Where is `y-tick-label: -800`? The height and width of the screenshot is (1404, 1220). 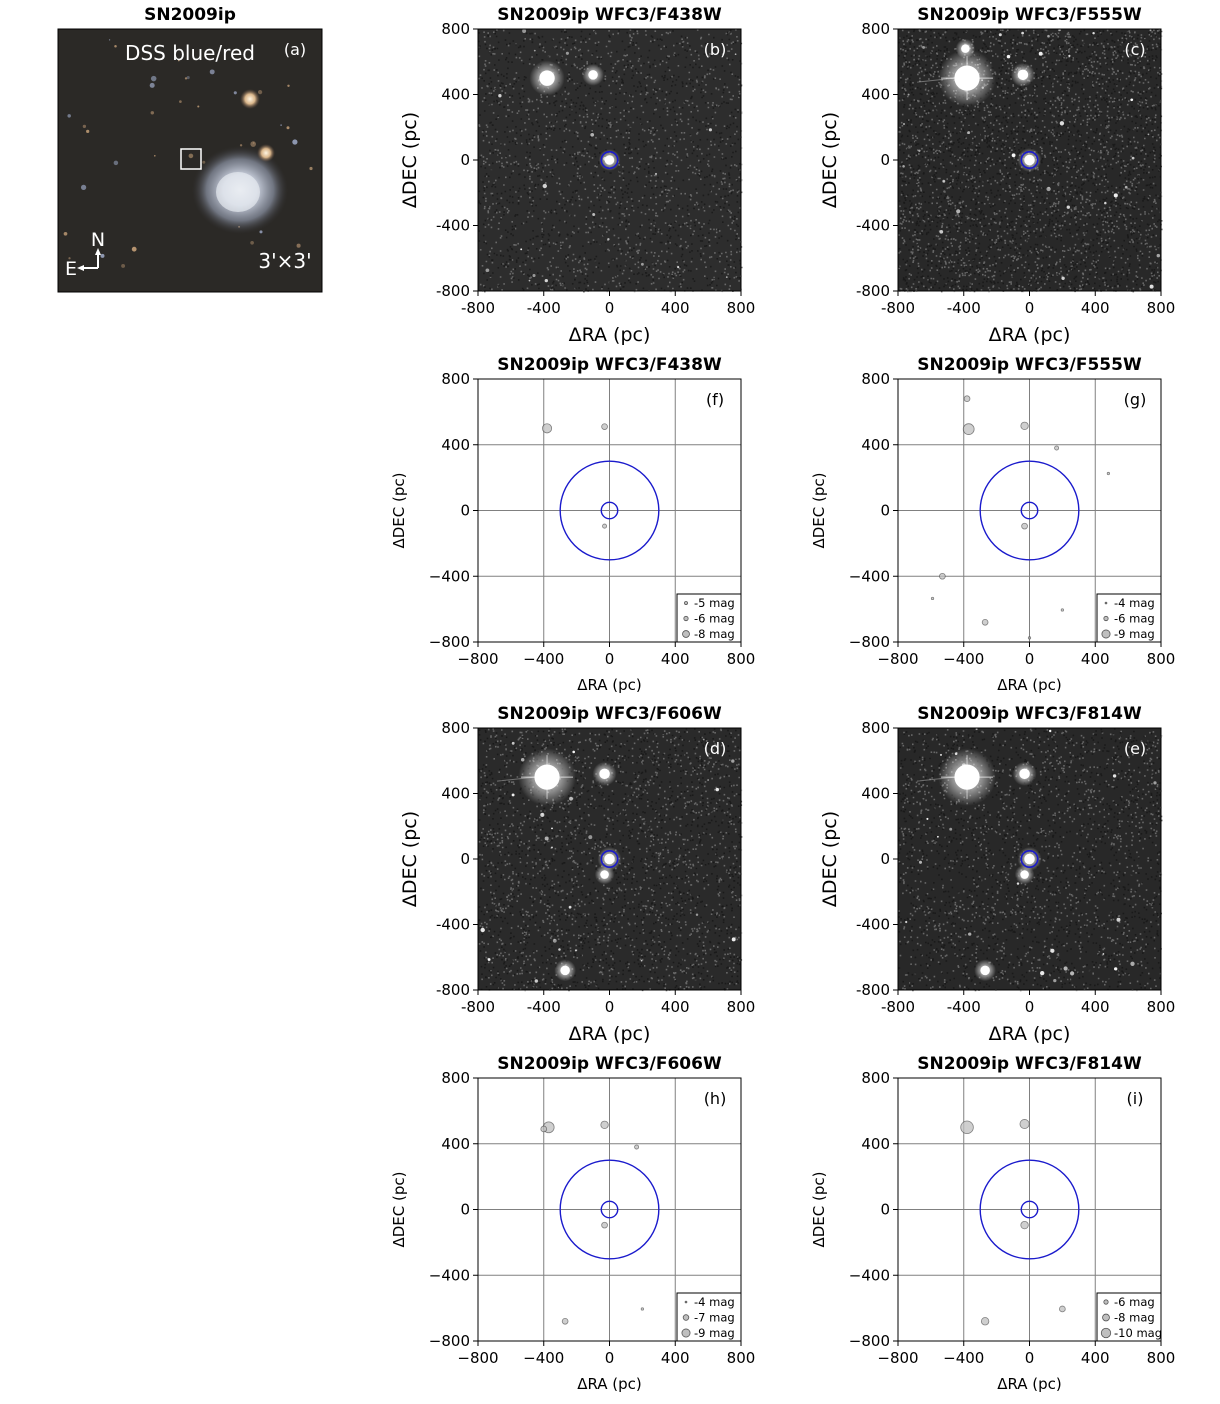 y-tick-label: -800 is located at coordinates (873, 291).